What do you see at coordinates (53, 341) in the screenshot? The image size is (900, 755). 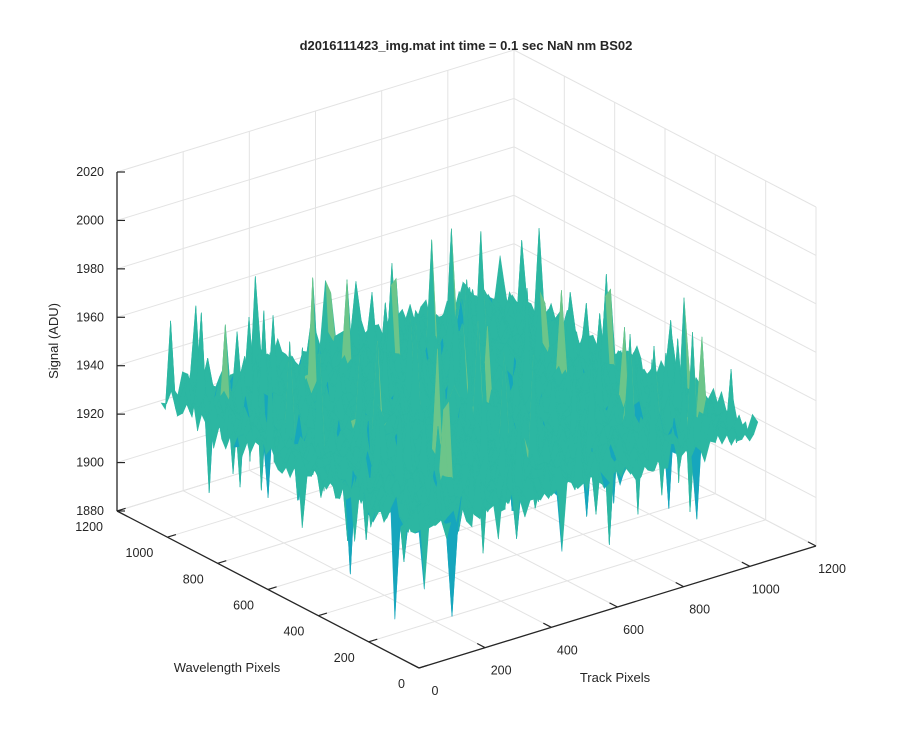 I see `z-axis-label: Signal (ADU)` at bounding box center [53, 341].